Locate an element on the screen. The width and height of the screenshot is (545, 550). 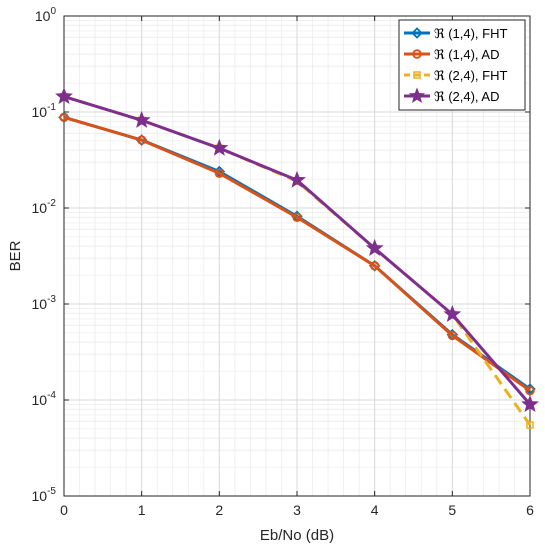
legend-label: ℜ (1,4), AD is located at coordinates (467, 54).